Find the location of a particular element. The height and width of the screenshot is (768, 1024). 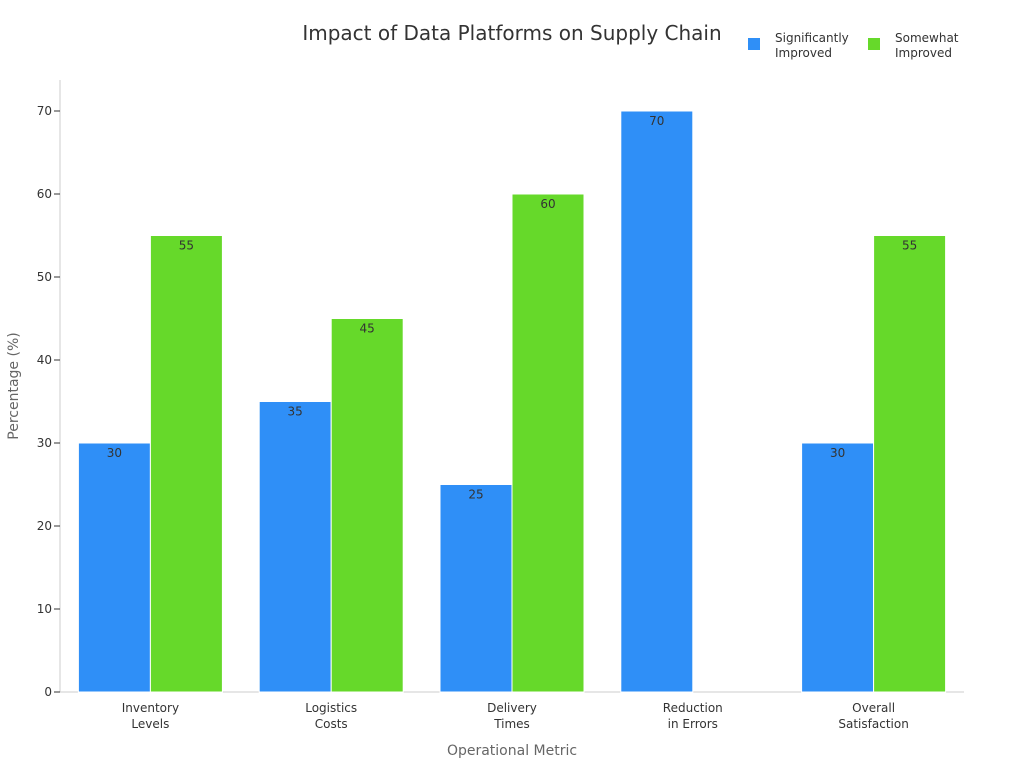

x-tick-label: Delivery Times is located at coordinates (512, 716).